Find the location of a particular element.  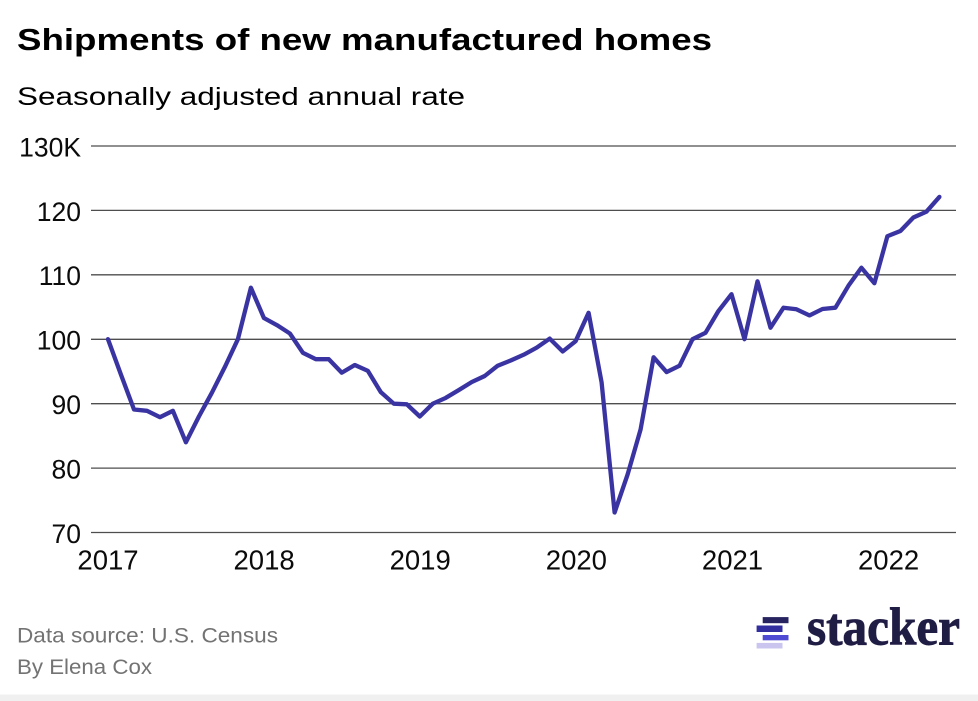

svg-text:Shipments of new manufactured: Shipments of new manufactured homes is located at coordinates (364, 39).